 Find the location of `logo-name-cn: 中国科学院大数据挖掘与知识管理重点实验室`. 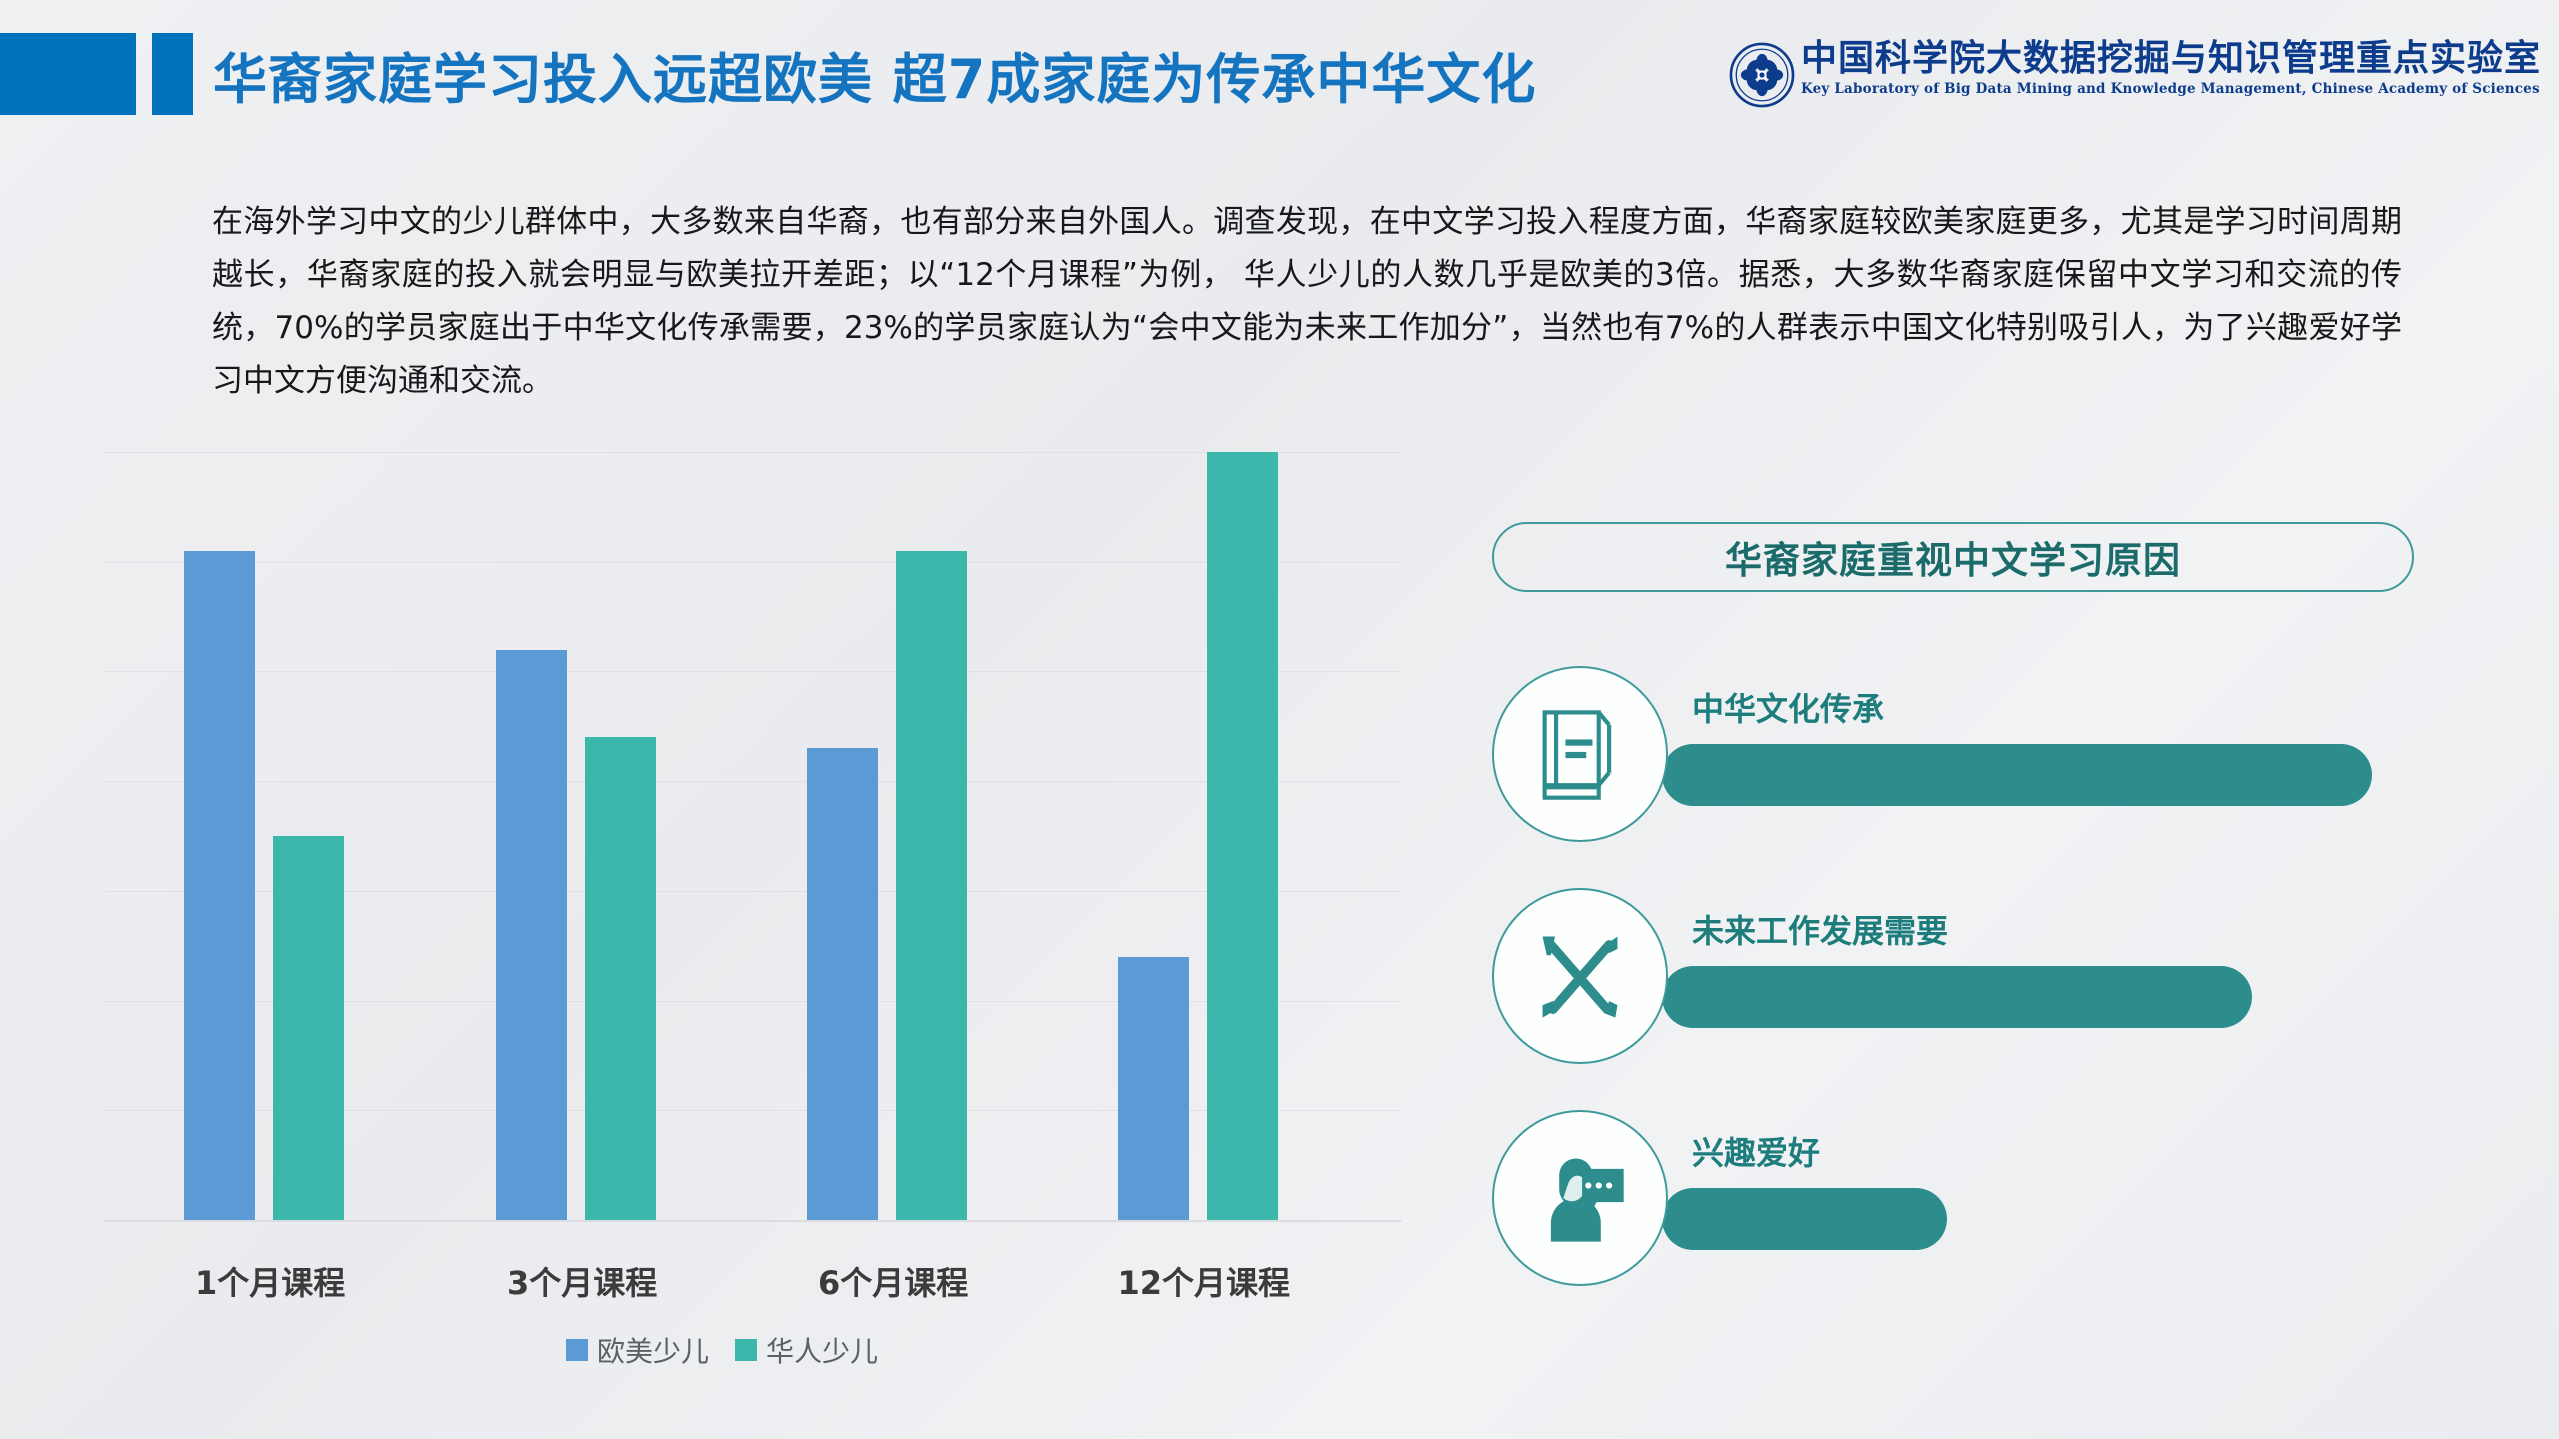

logo-name-cn: 中国科学院大数据挖掘与知识管理重点实验室 is located at coordinates (2170, 58).